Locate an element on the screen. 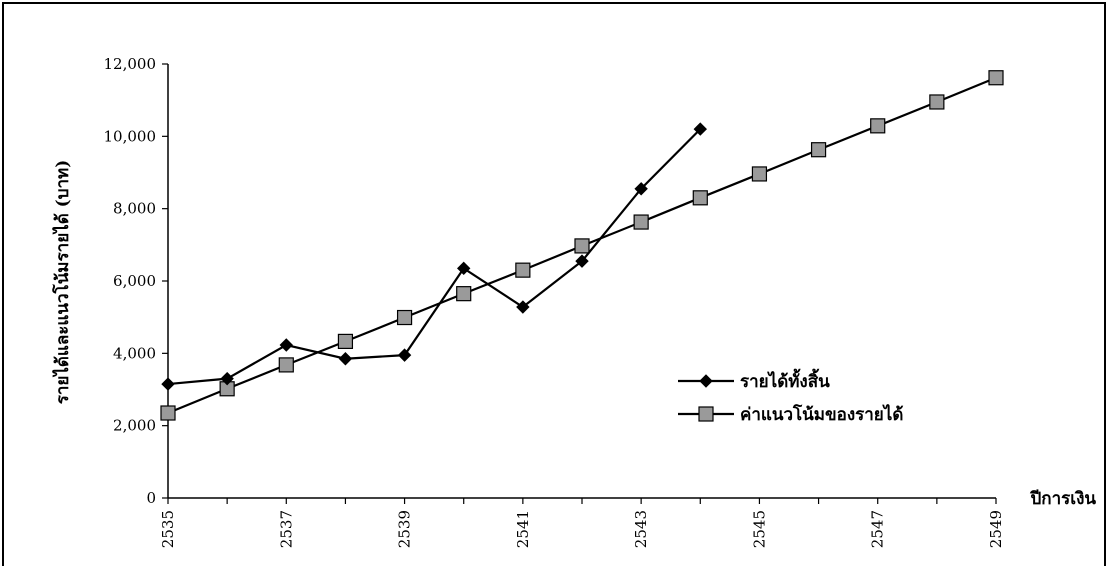 The image size is (1108, 566). square-marker-icon is located at coordinates (706, 414).